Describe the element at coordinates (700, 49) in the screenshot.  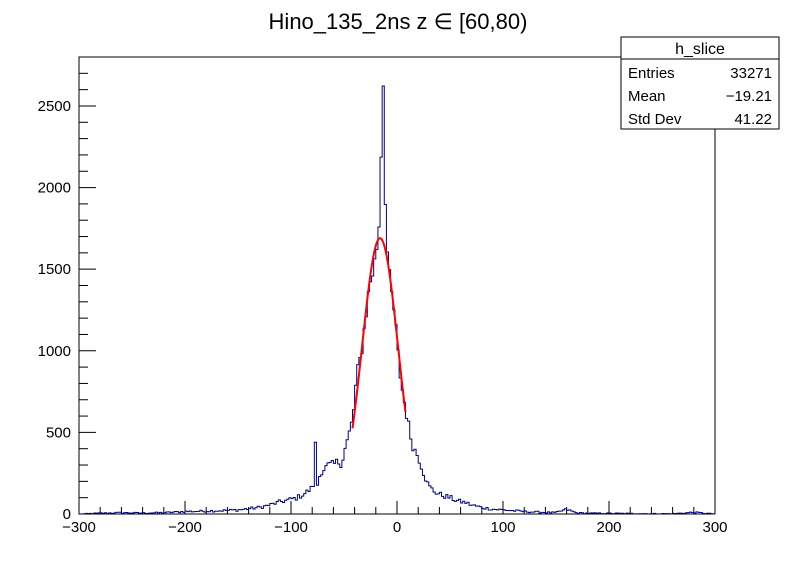
I see `stats-box-title: h_slice` at that location.